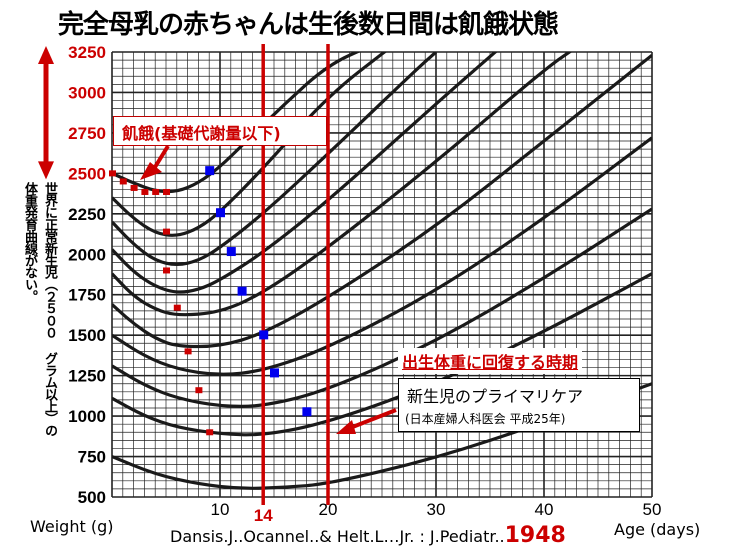 This screenshot has width=740, height=557. Describe the element at coordinates (151, 171) in the screenshot. I see `starvation-arrow-head` at that location.